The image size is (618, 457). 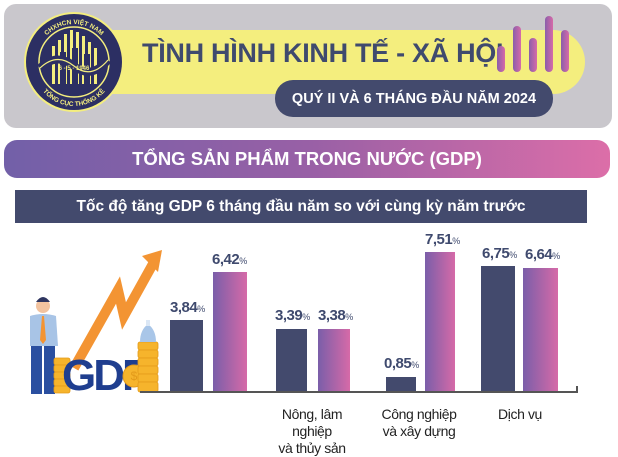 I want to click on bar-total-series1, so click(x=186, y=355).